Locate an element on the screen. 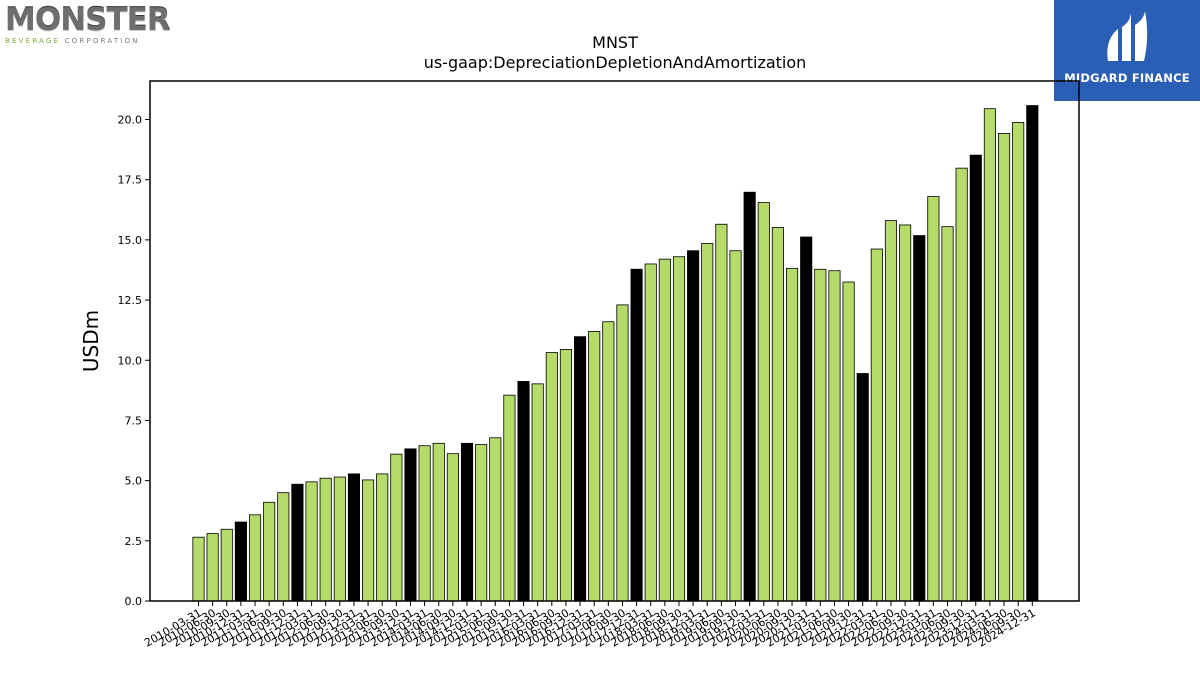 This screenshot has width=1200, height=675. y-tick-label: 15.0 is located at coordinates (130, 240).